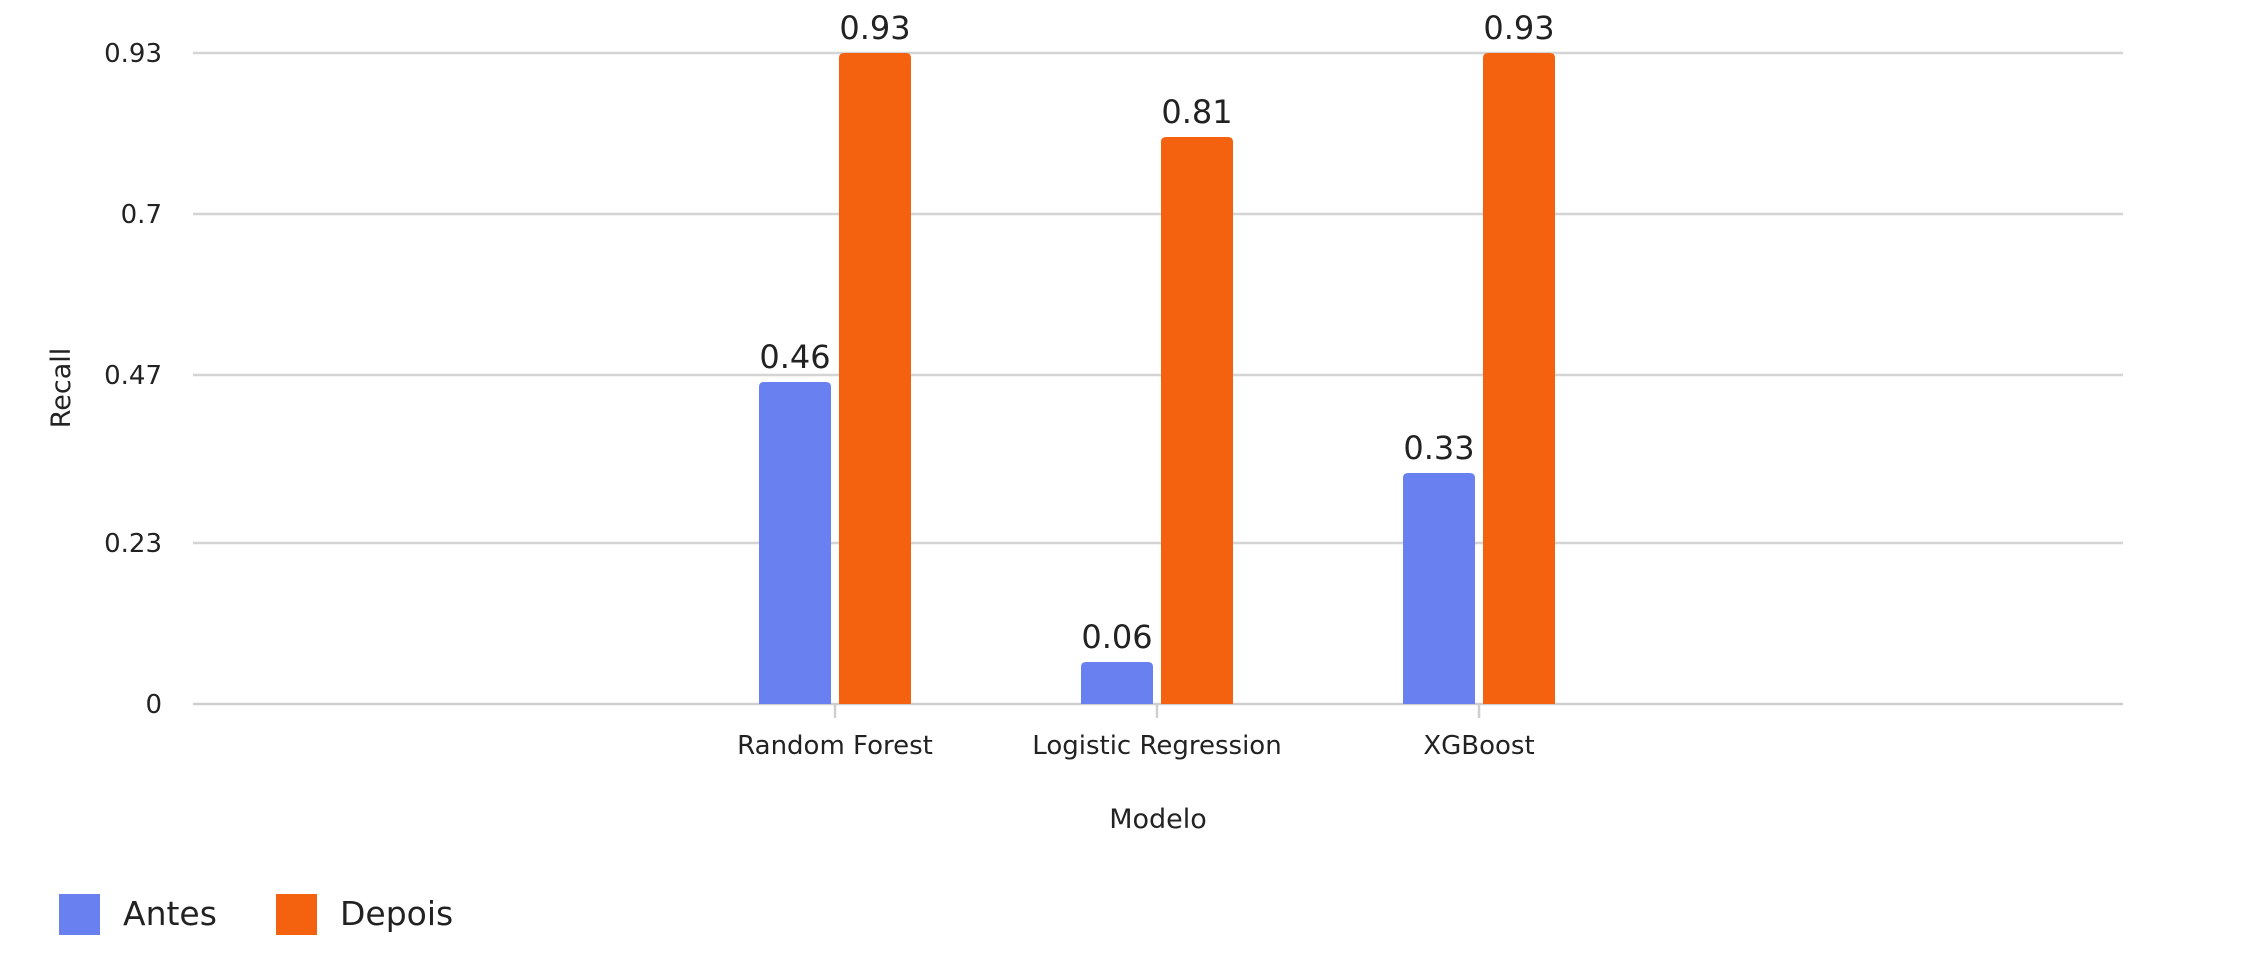 This screenshot has height=954, width=2244. I want to click on x-axis-ticks: Random Forest Logistic Regression XGBoost, so click(1136, 732).